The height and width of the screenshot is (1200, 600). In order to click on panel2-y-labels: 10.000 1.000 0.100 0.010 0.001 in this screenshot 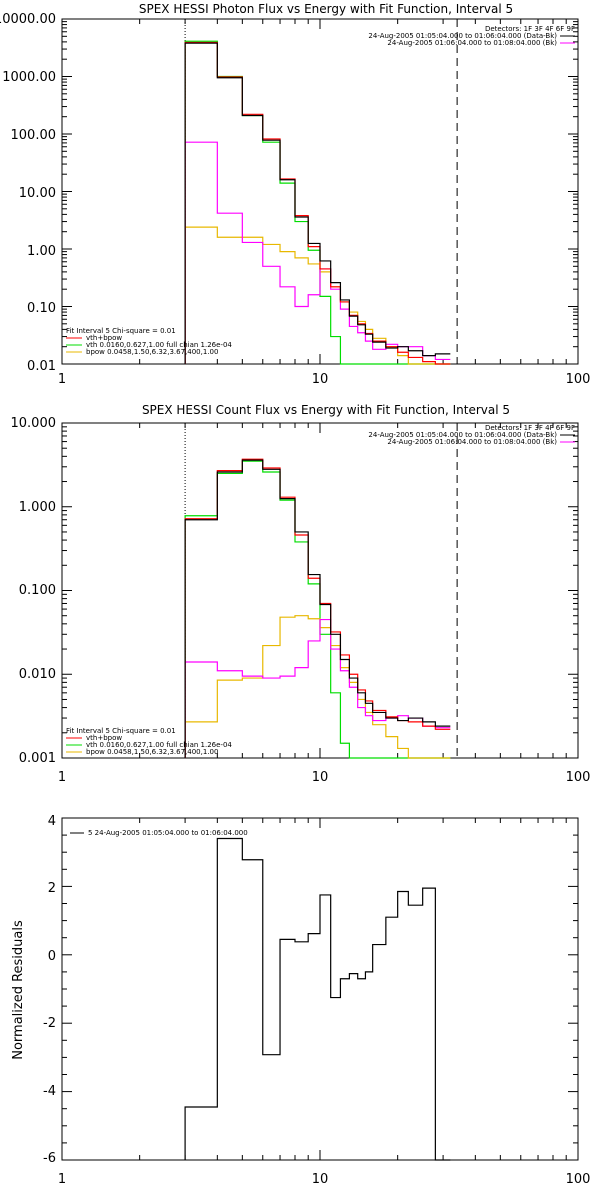, I will do `click(34, 591)`.